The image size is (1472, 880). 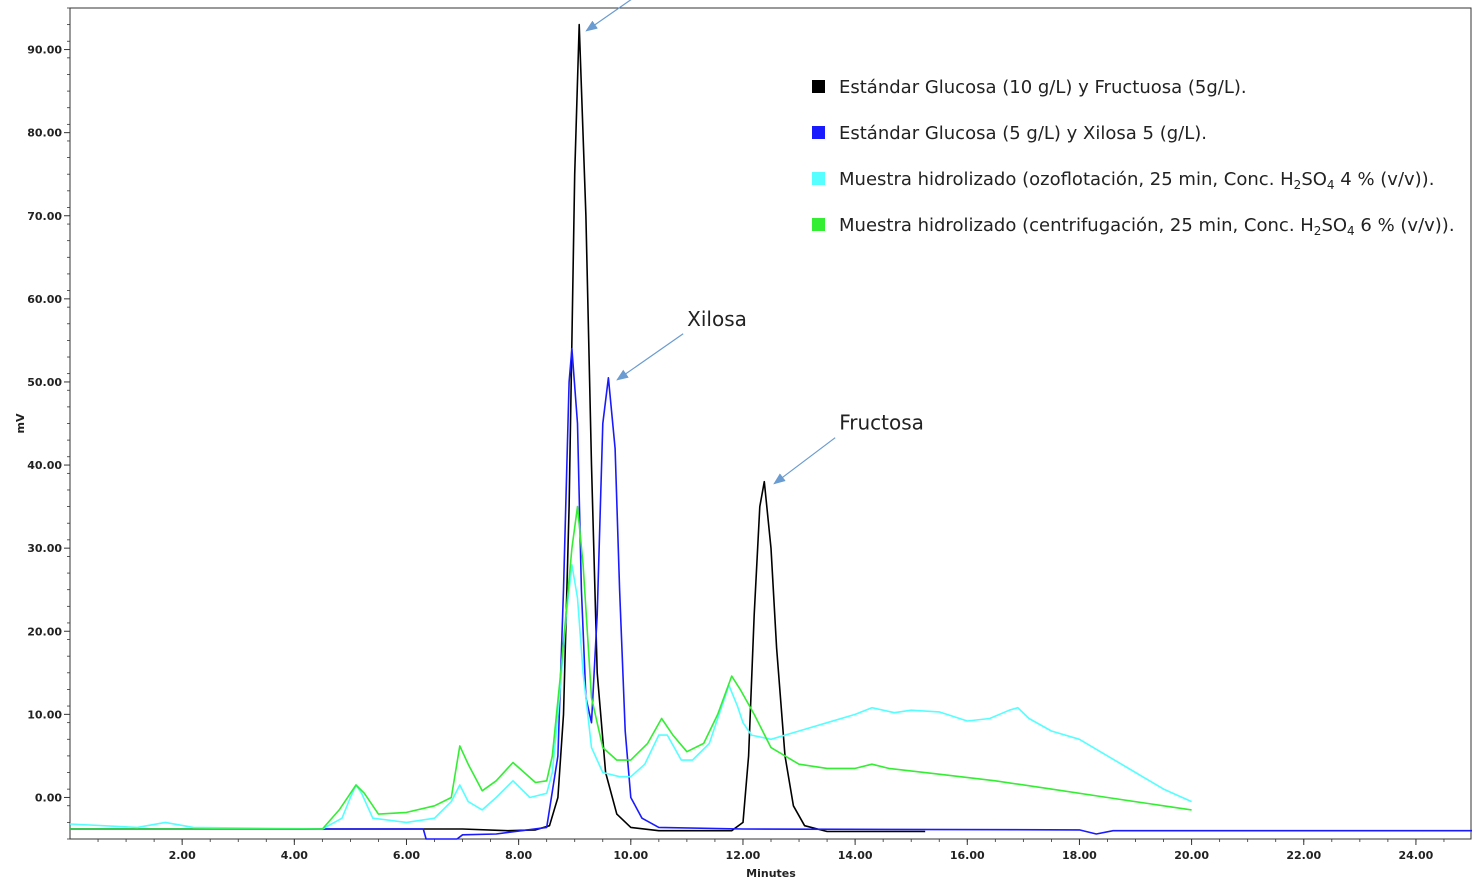 I want to click on x-tick-label: 18.00, so click(x=1079, y=855).